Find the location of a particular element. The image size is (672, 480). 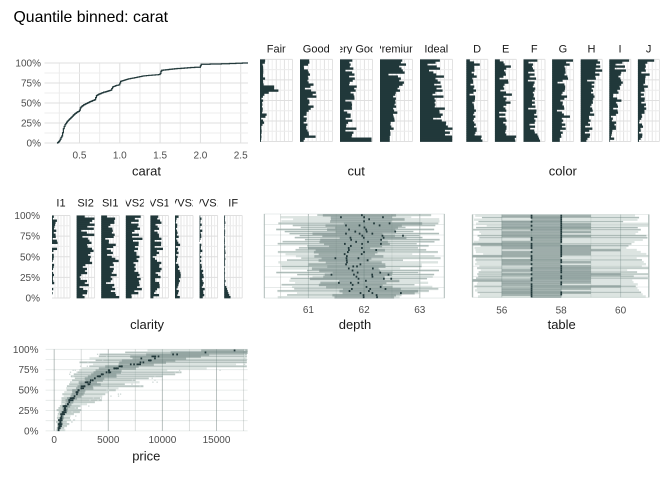

svg-text: VS2 is located at coordinates (134, 204).